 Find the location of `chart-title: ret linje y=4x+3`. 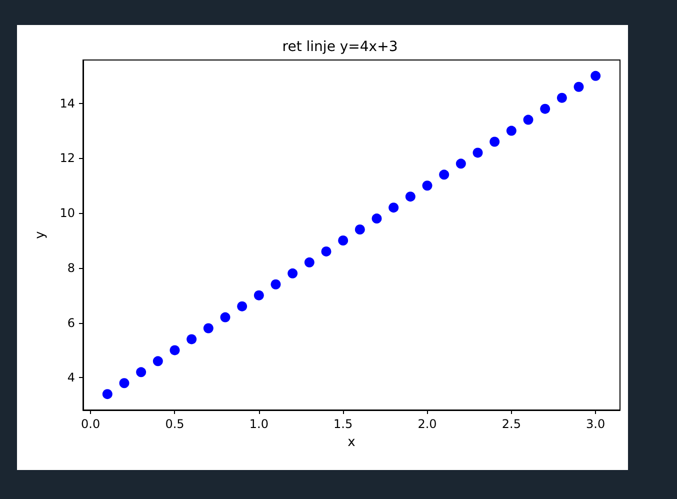

chart-title: ret linje y=4x+3 is located at coordinates (340, 47).